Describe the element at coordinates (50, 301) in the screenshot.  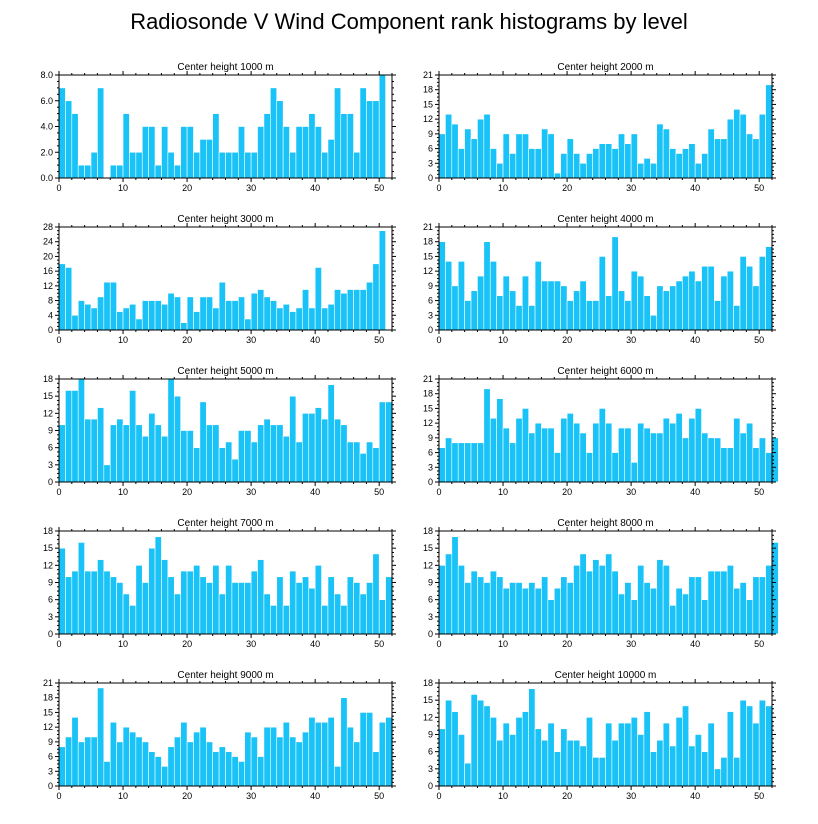
I see `y-tick-label: 8` at that location.